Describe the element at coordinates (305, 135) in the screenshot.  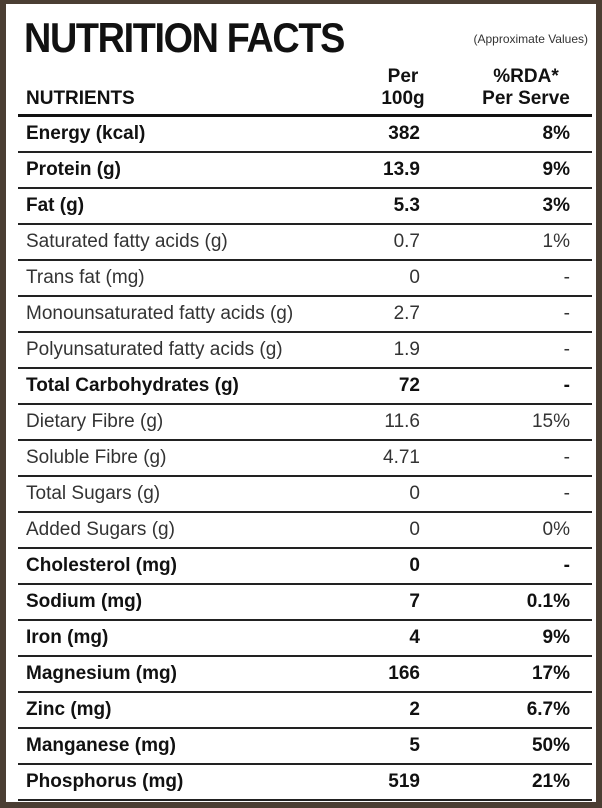
I see `nutrient-row: Energy (kcal) 382 8%` at that location.